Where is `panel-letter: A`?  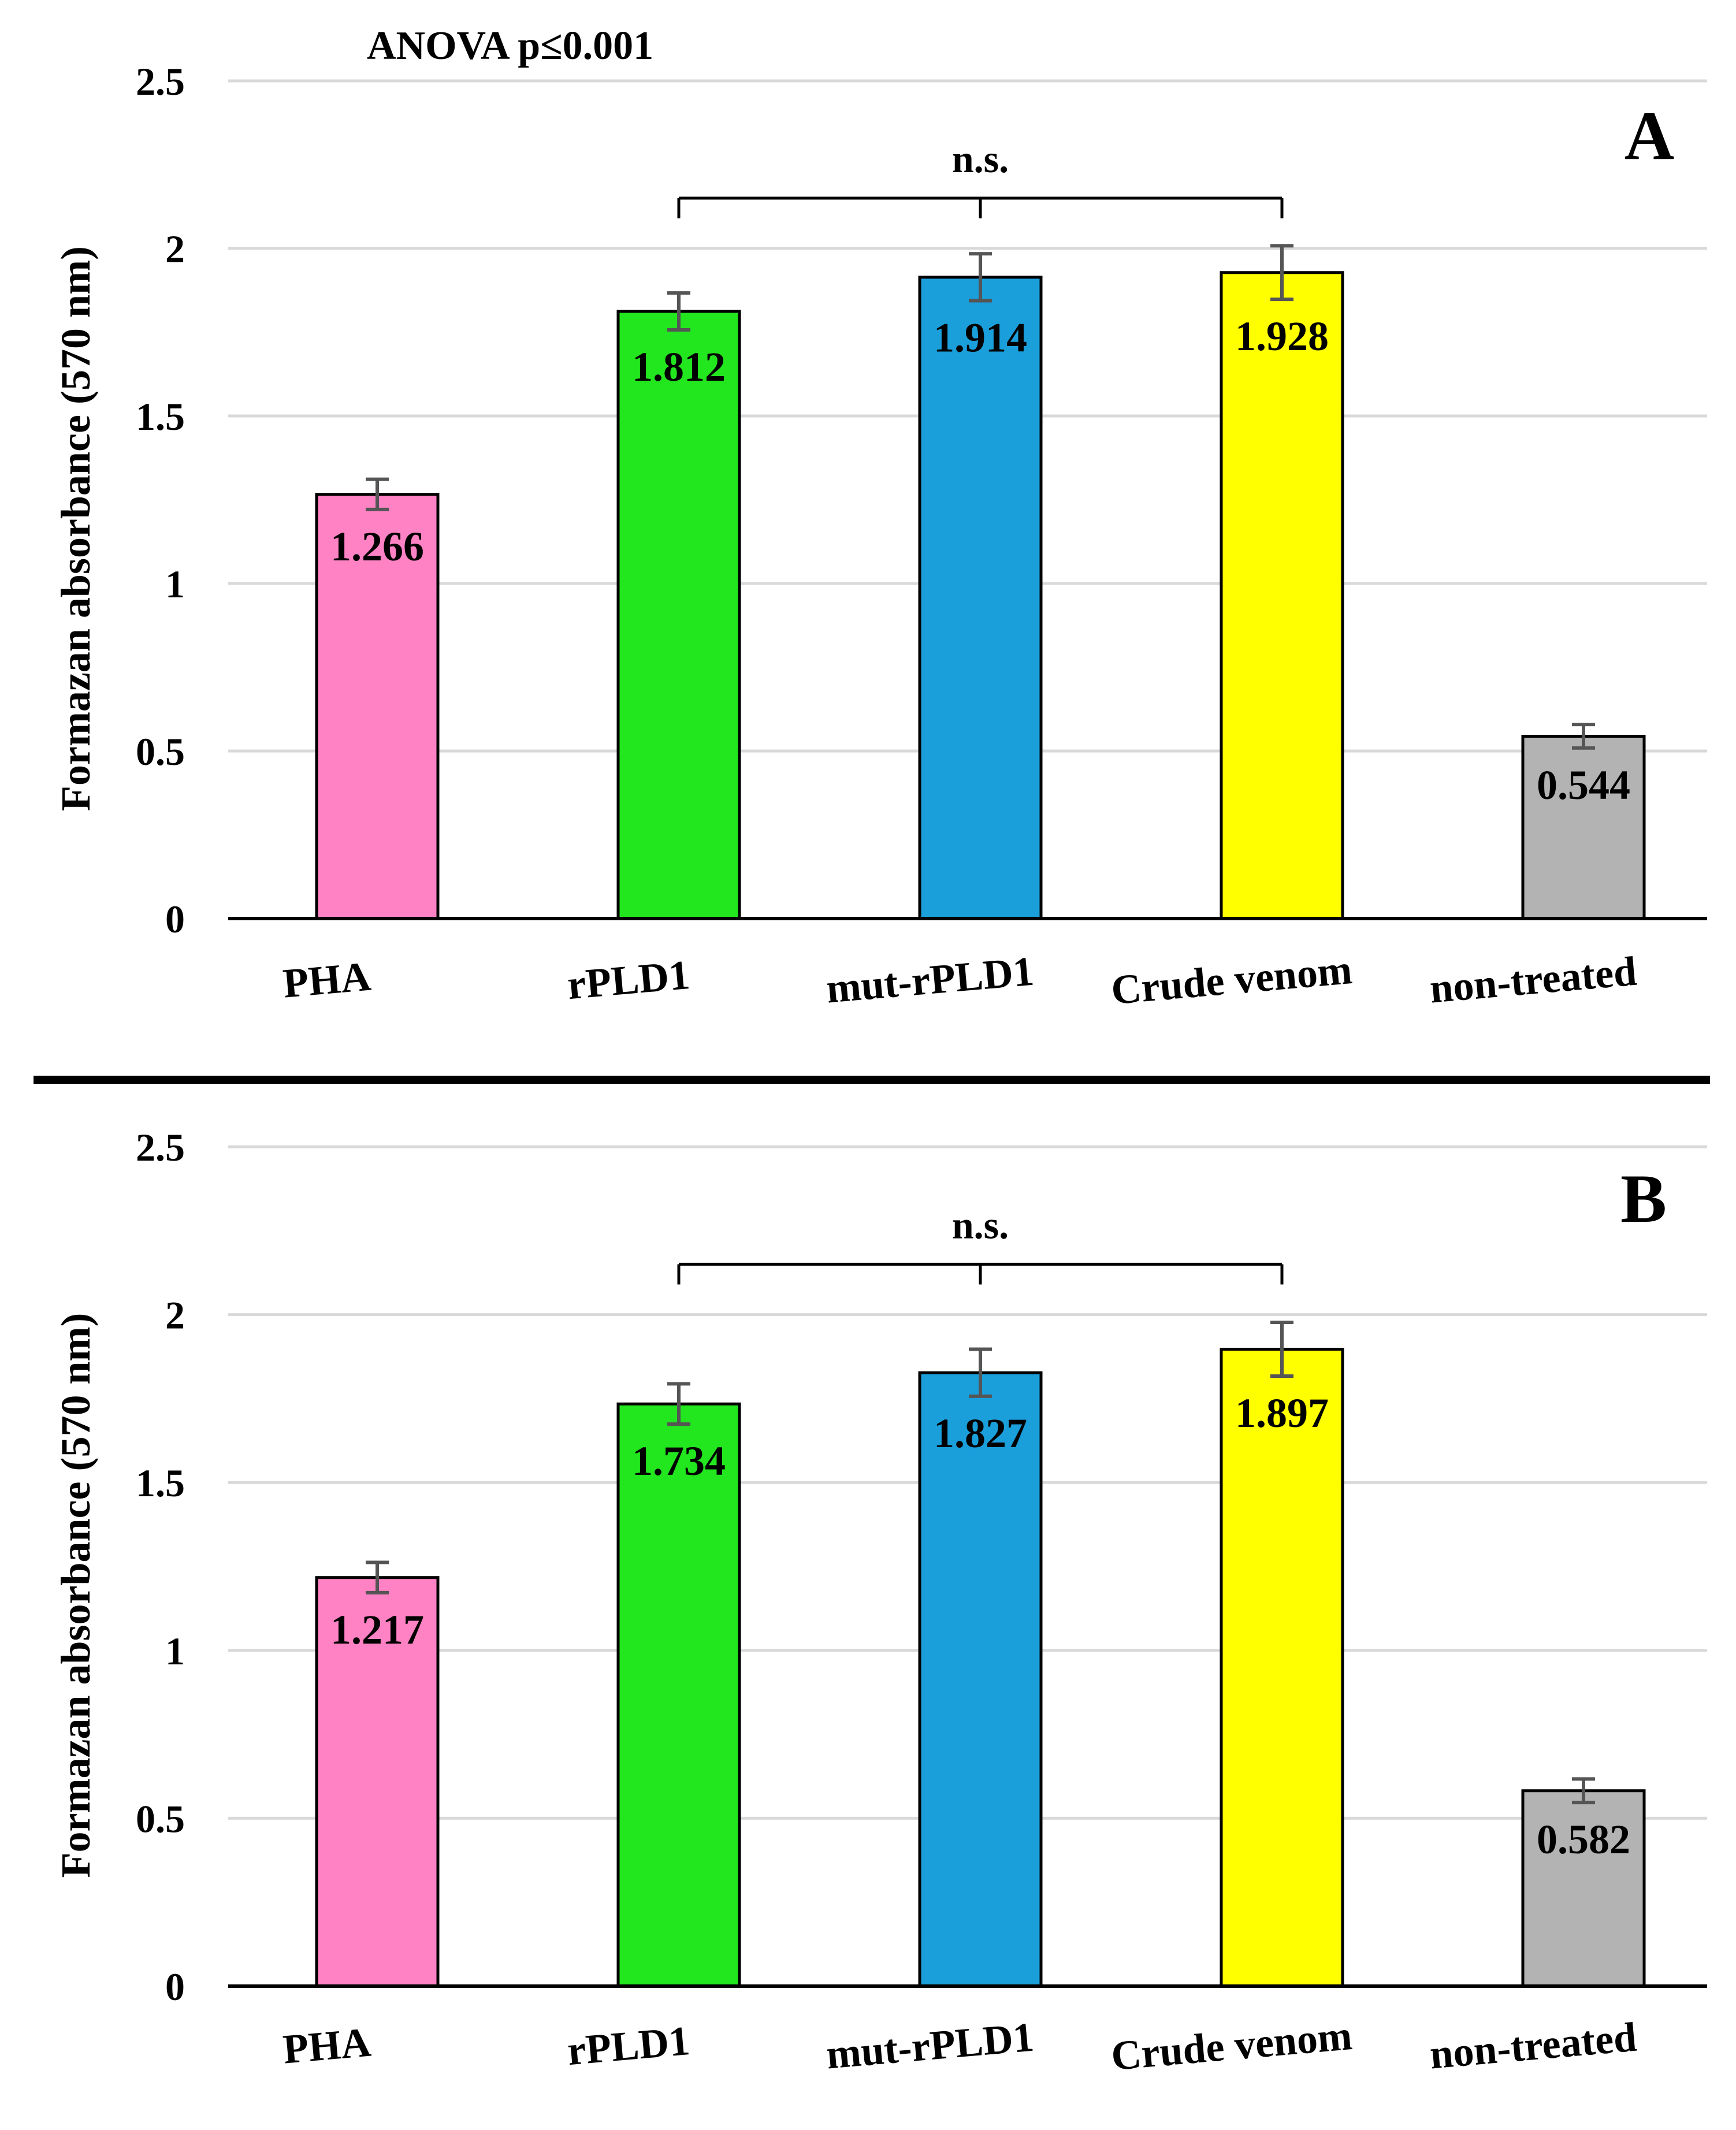 panel-letter: A is located at coordinates (1650, 135).